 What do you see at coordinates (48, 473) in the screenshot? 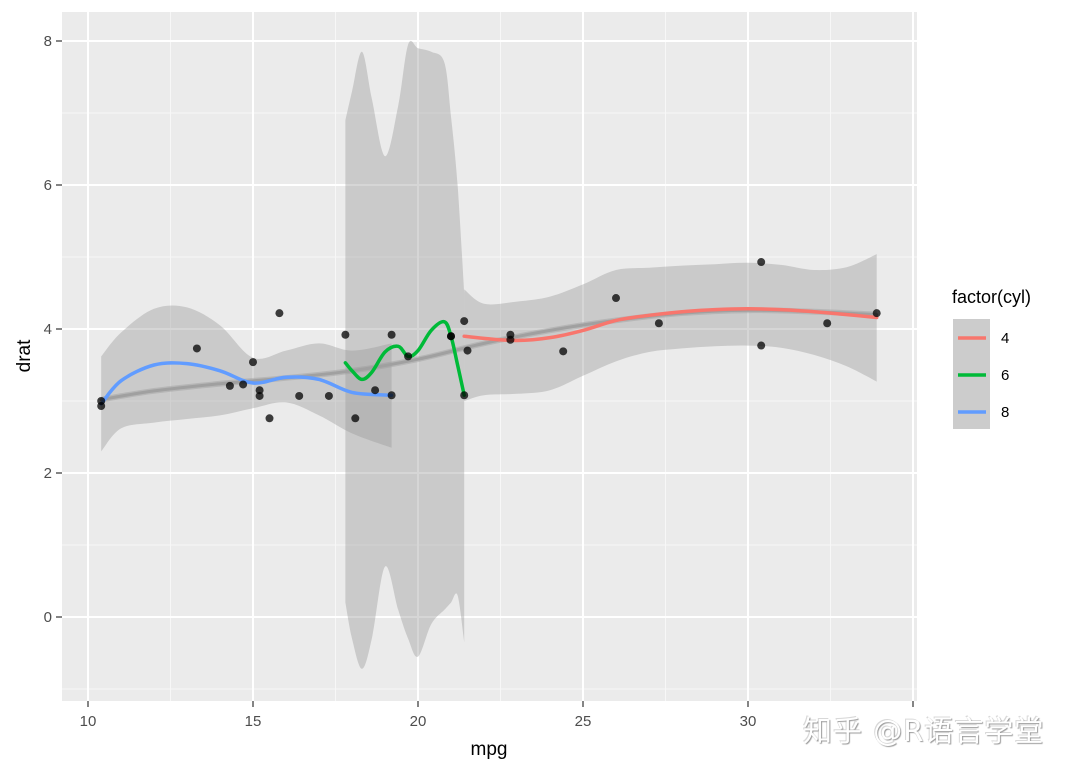
I see `y-tick-label: 2` at bounding box center [48, 473].